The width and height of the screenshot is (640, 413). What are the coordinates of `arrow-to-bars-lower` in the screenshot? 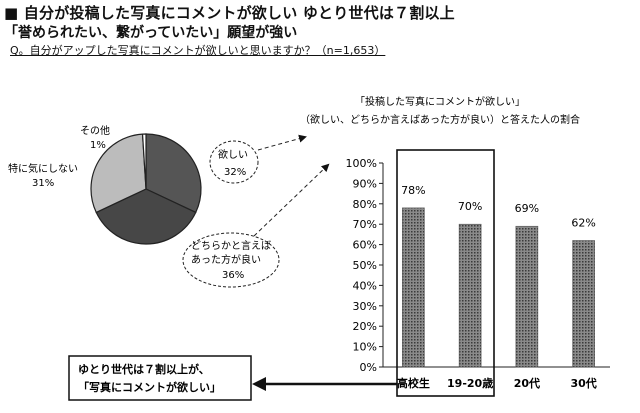 It's located at (291, 200).